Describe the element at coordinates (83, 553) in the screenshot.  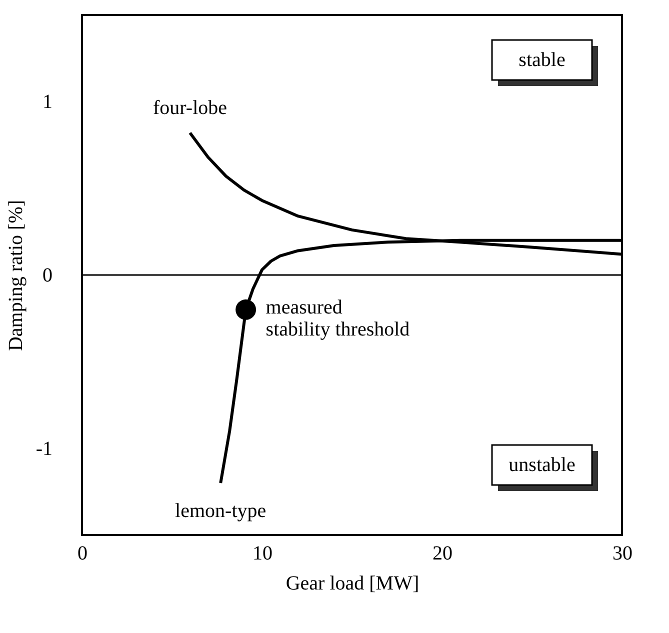
I see `x-tick-label: 0` at that location.